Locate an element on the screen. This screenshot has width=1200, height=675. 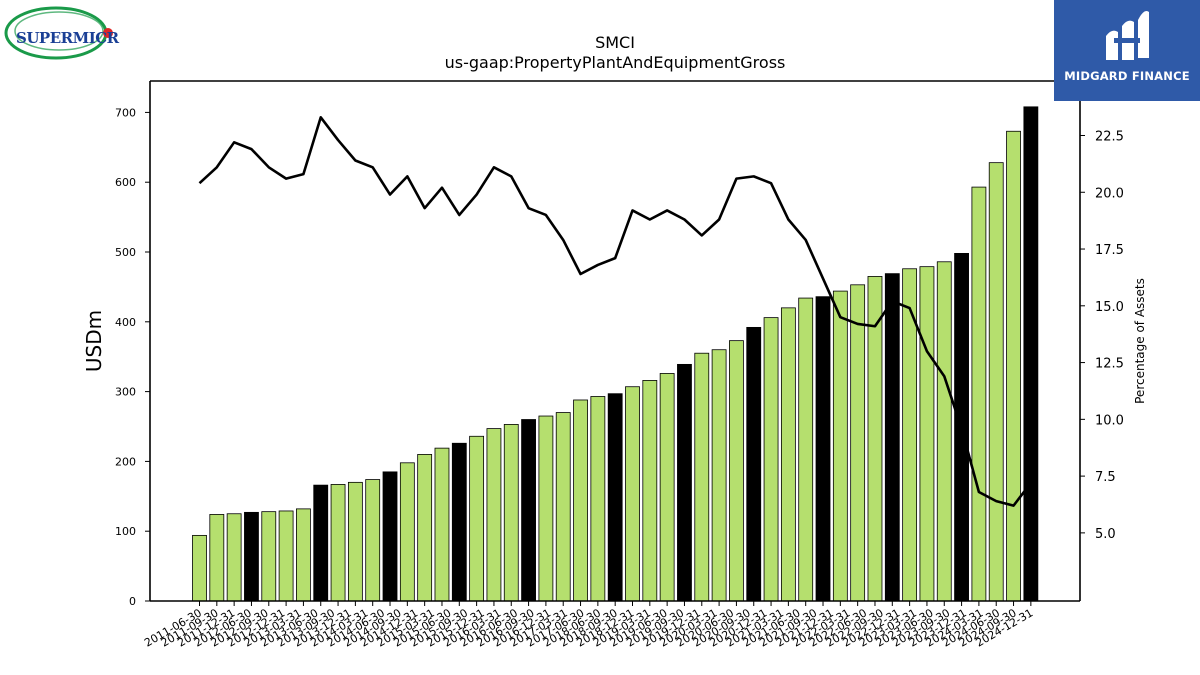
right-axis-ticks: 5.0 7.5 10.0 12.5 15.0 17.5 20.0 22.5 is located at coordinates (1102, 335).